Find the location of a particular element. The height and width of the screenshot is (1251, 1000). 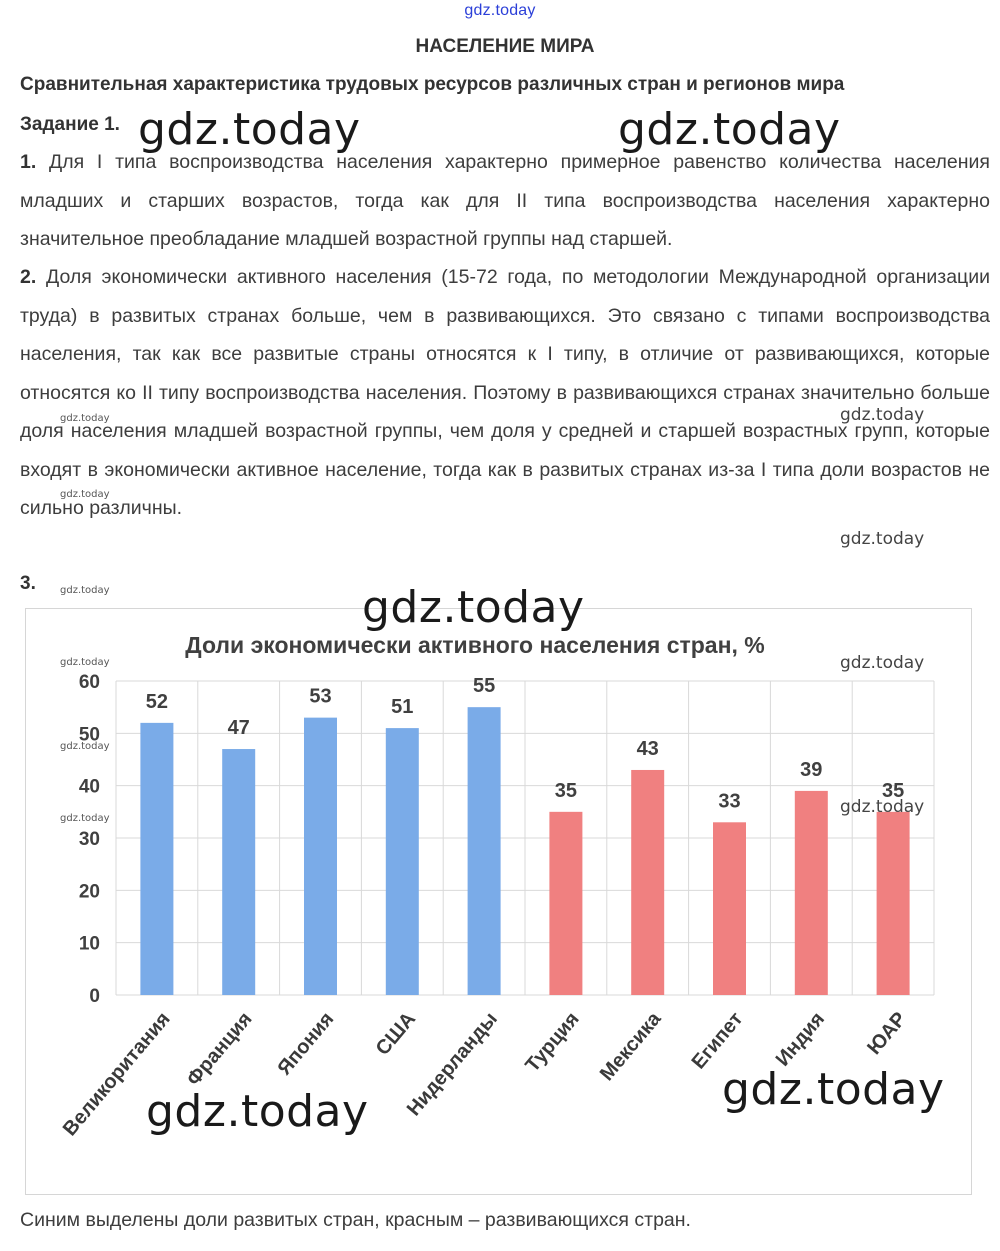

data-label: 51 is located at coordinates (402, 707).